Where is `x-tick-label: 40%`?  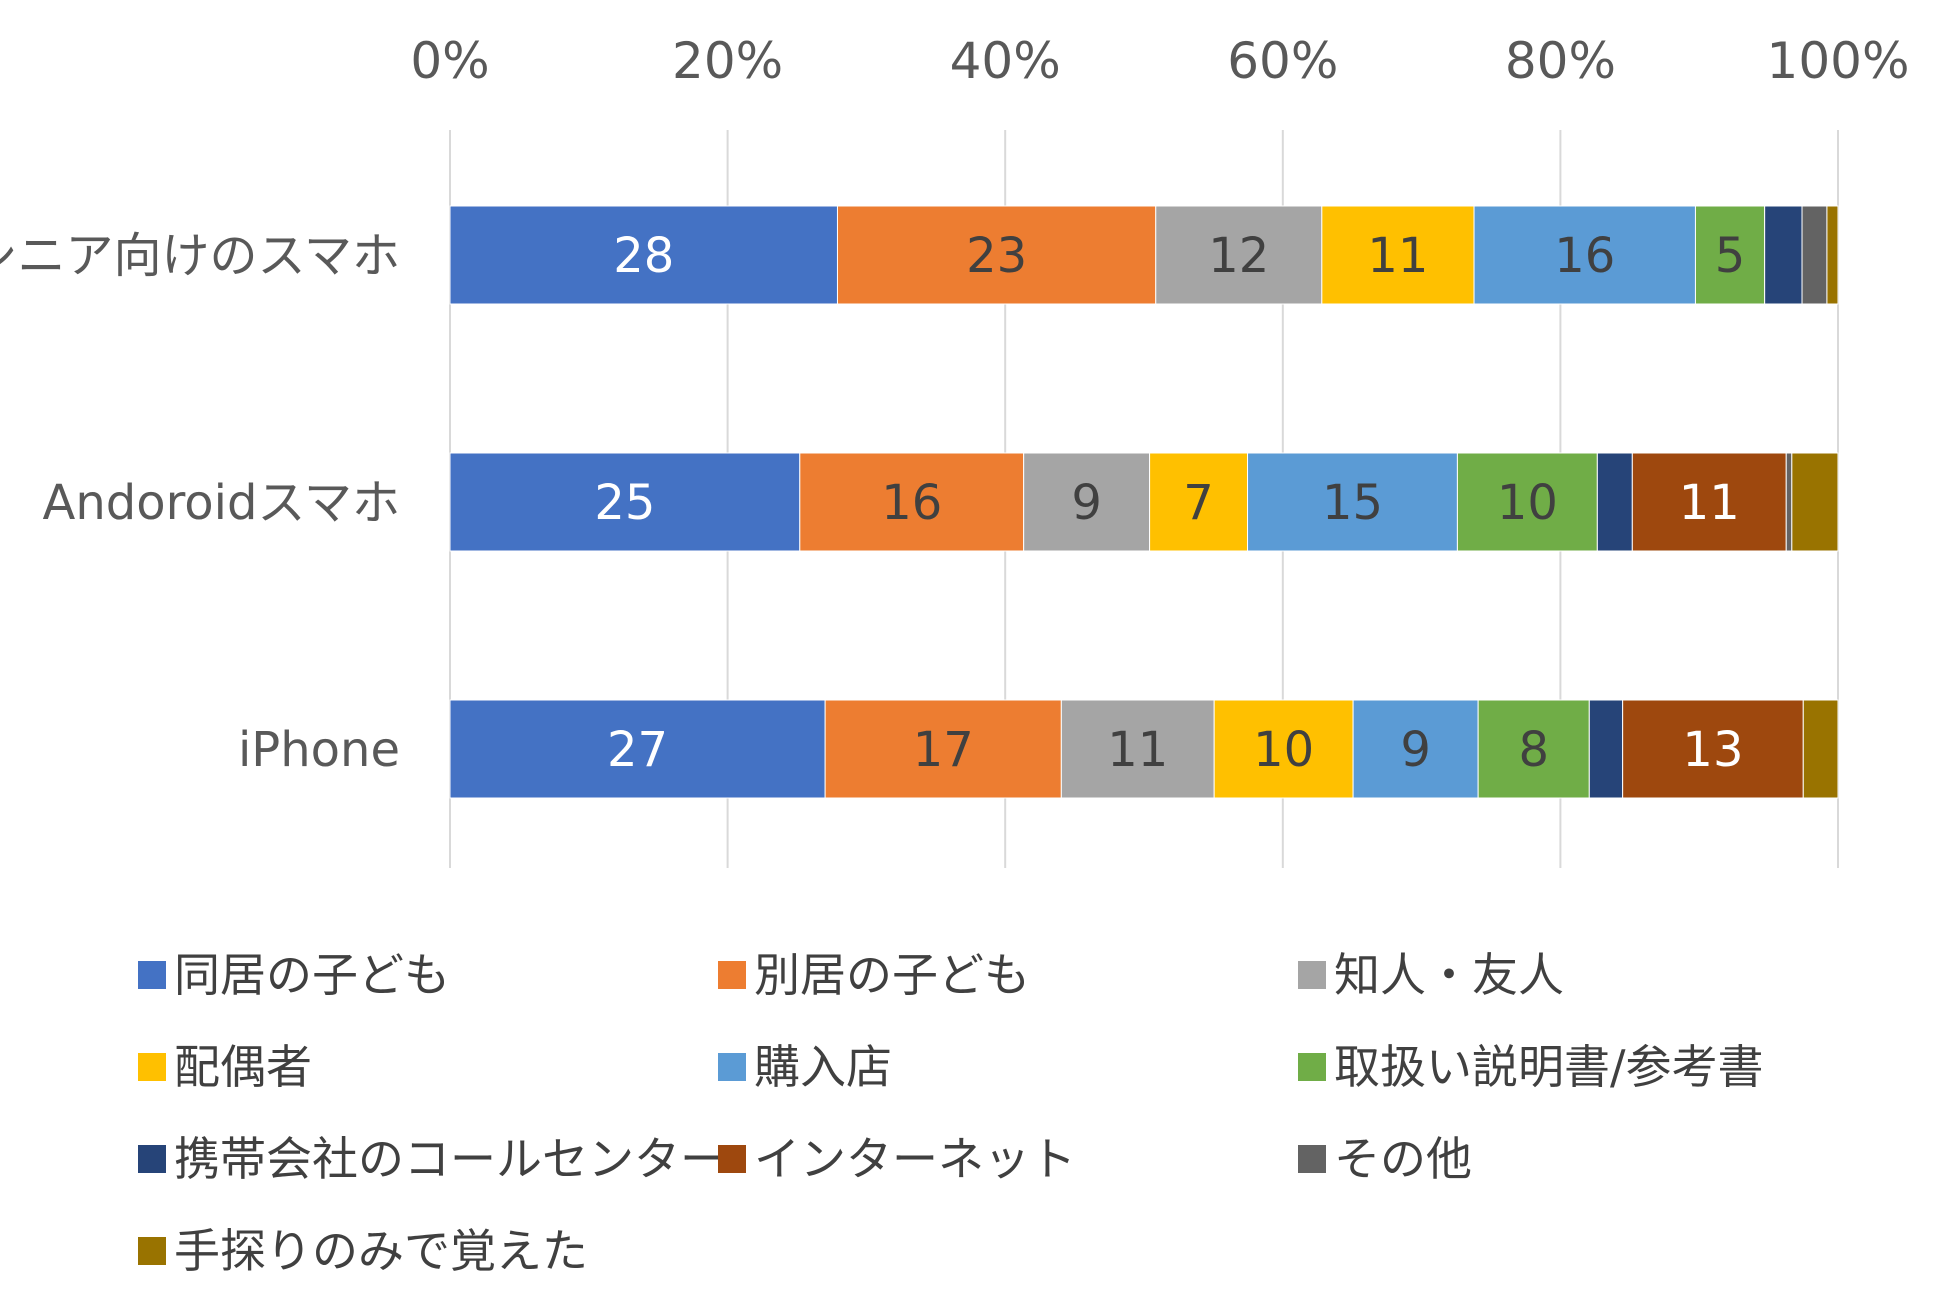 x-tick-label: 40% is located at coordinates (1005, 61).